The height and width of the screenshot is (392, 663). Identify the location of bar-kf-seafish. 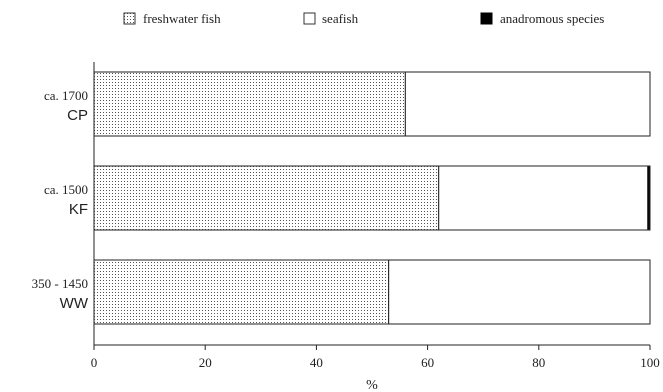
(543, 198).